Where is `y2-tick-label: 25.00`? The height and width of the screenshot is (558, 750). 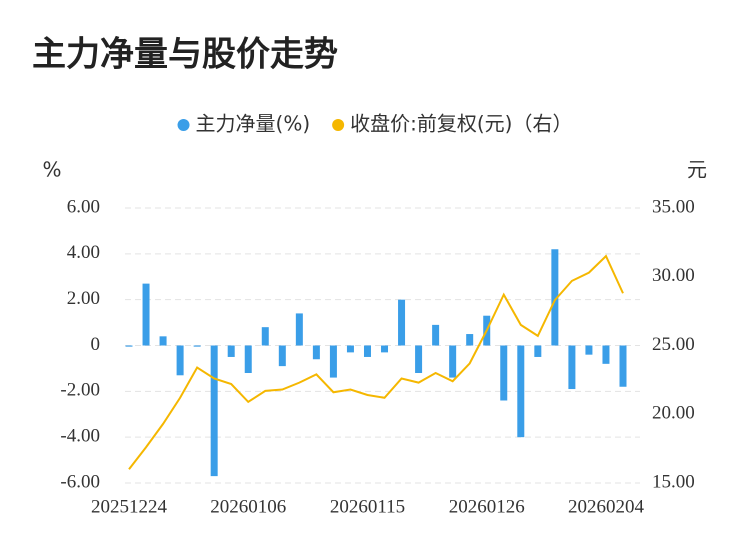 y2-tick-label: 25.00 is located at coordinates (673, 344).